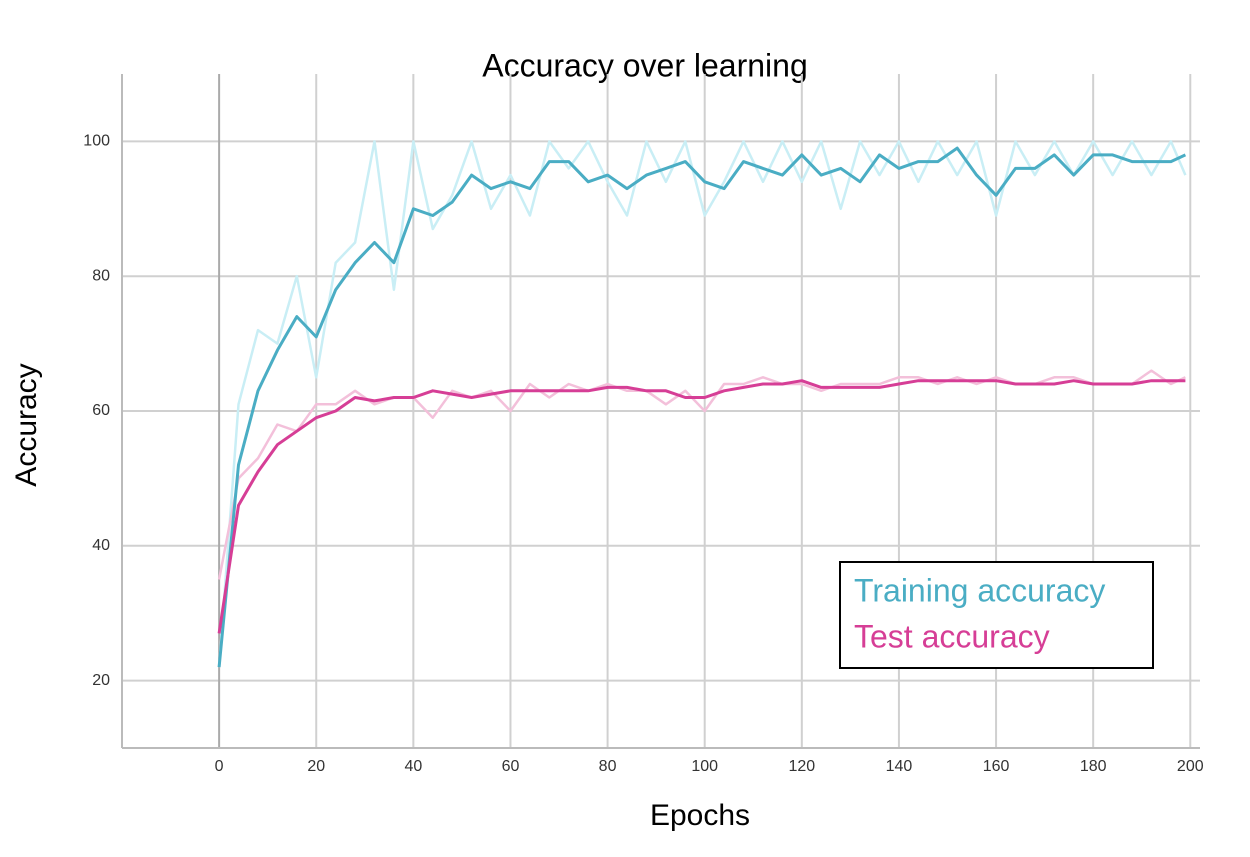  Describe the element at coordinates (996, 766) in the screenshot. I see `x-tick-label: 160` at that location.